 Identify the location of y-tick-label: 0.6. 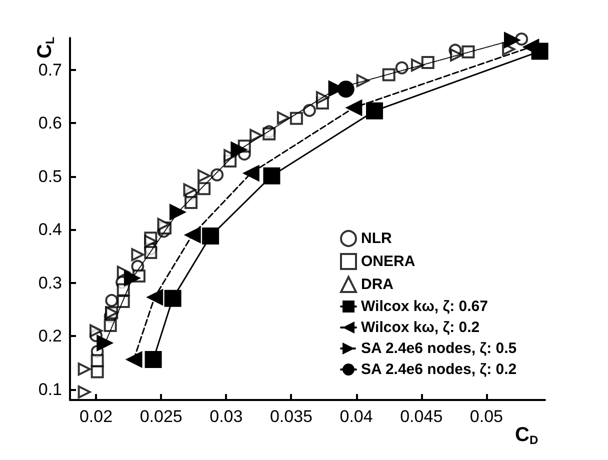
(50, 123).